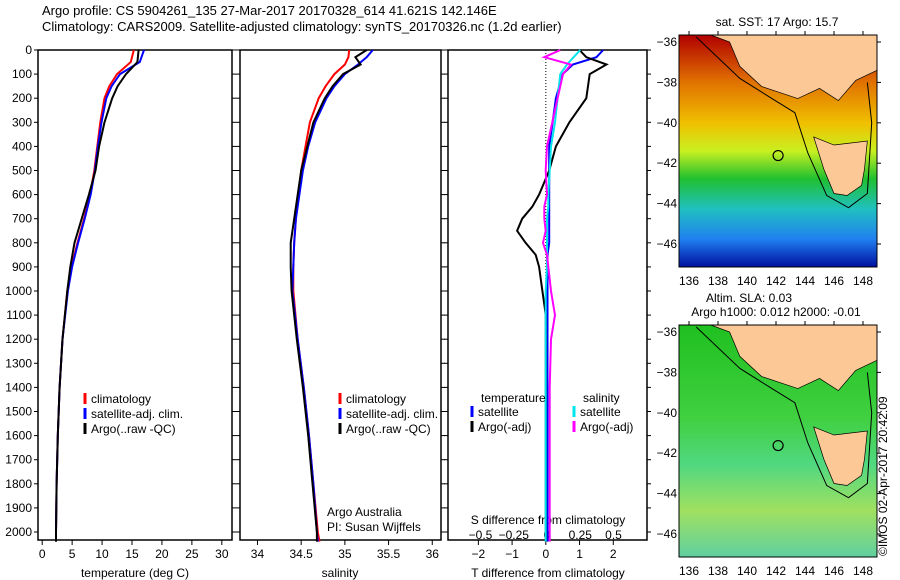 This screenshot has width=900, height=580. Describe the element at coordinates (22, 171) in the screenshot. I see `depth-tick-label: 500` at that location.